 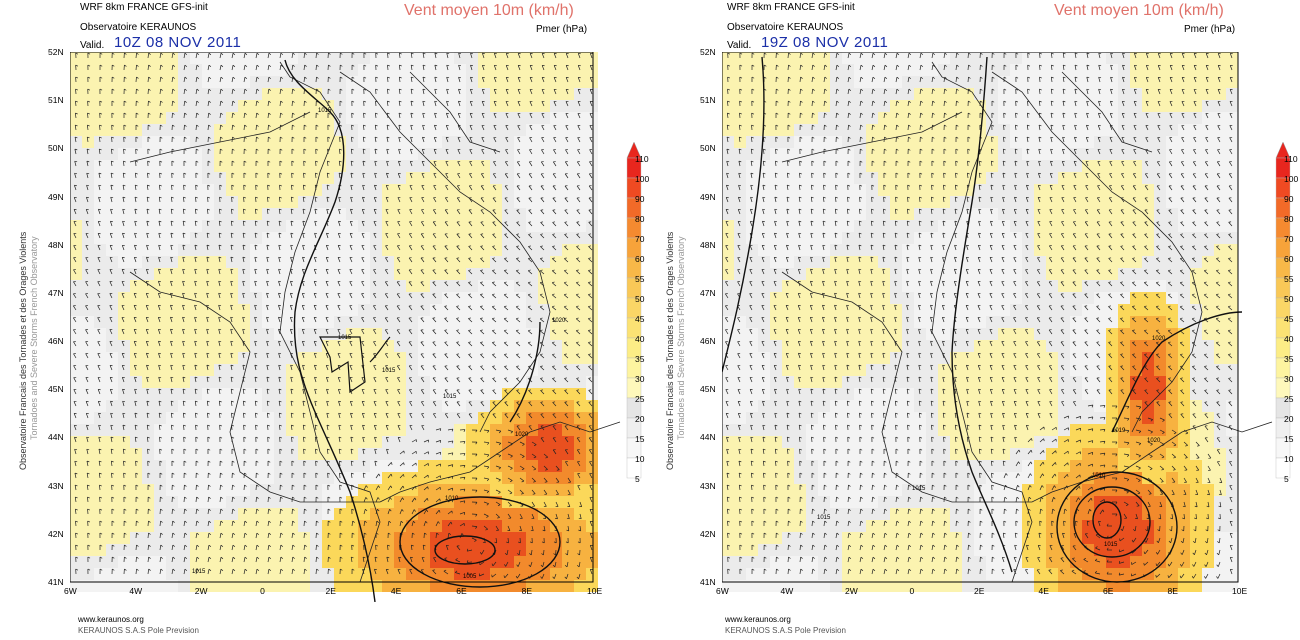 What do you see at coordinates (1289, 399) in the screenshot?
I see `colorbar-level-label: 25` at bounding box center [1289, 399].